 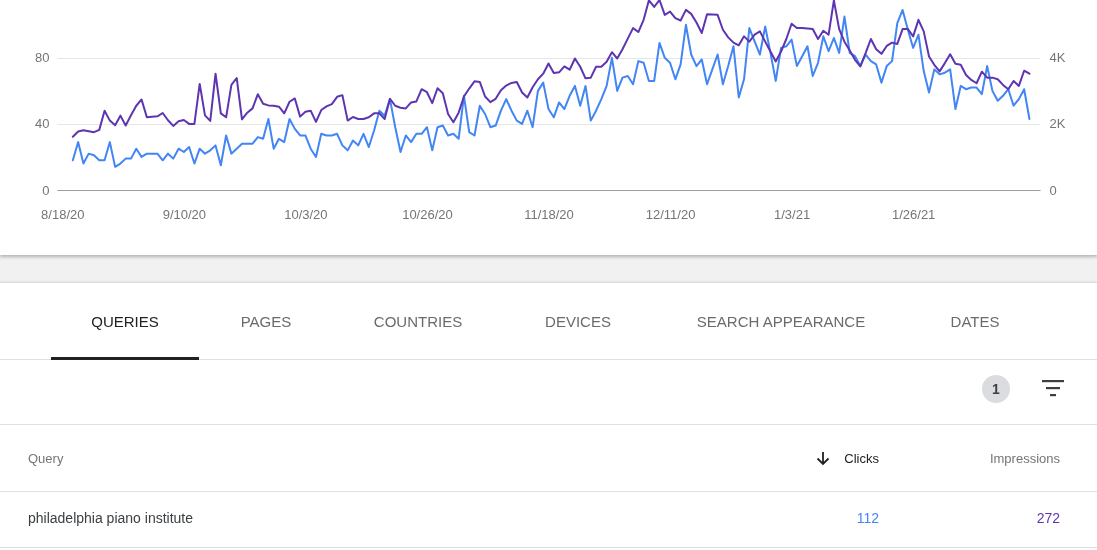 What do you see at coordinates (125, 321) in the screenshot?
I see `text: QUERIES` at bounding box center [125, 321].